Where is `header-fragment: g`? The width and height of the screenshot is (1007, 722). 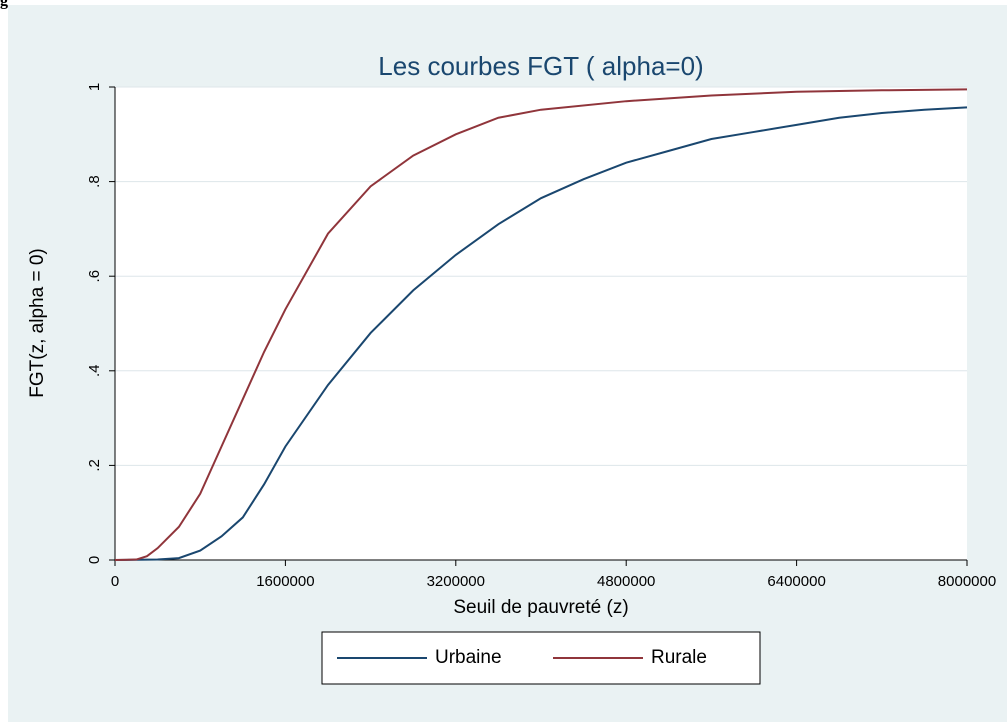
header-fragment: g is located at coordinates (4, 5).